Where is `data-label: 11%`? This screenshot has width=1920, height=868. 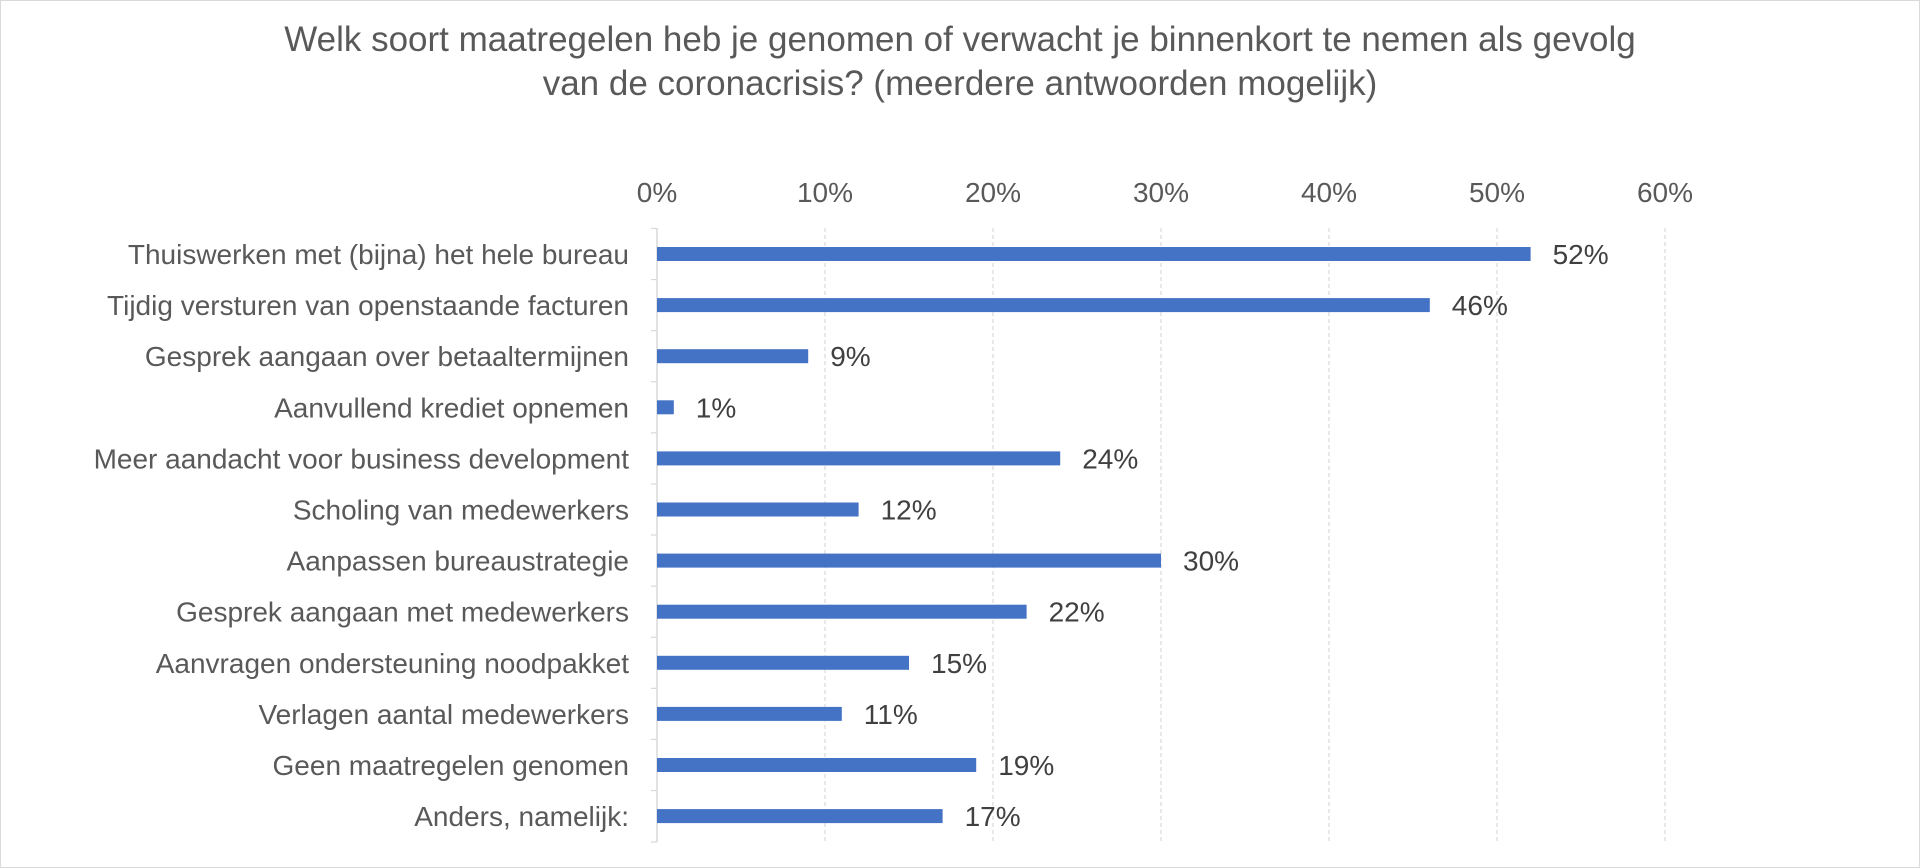
data-label: 11% is located at coordinates (891, 714).